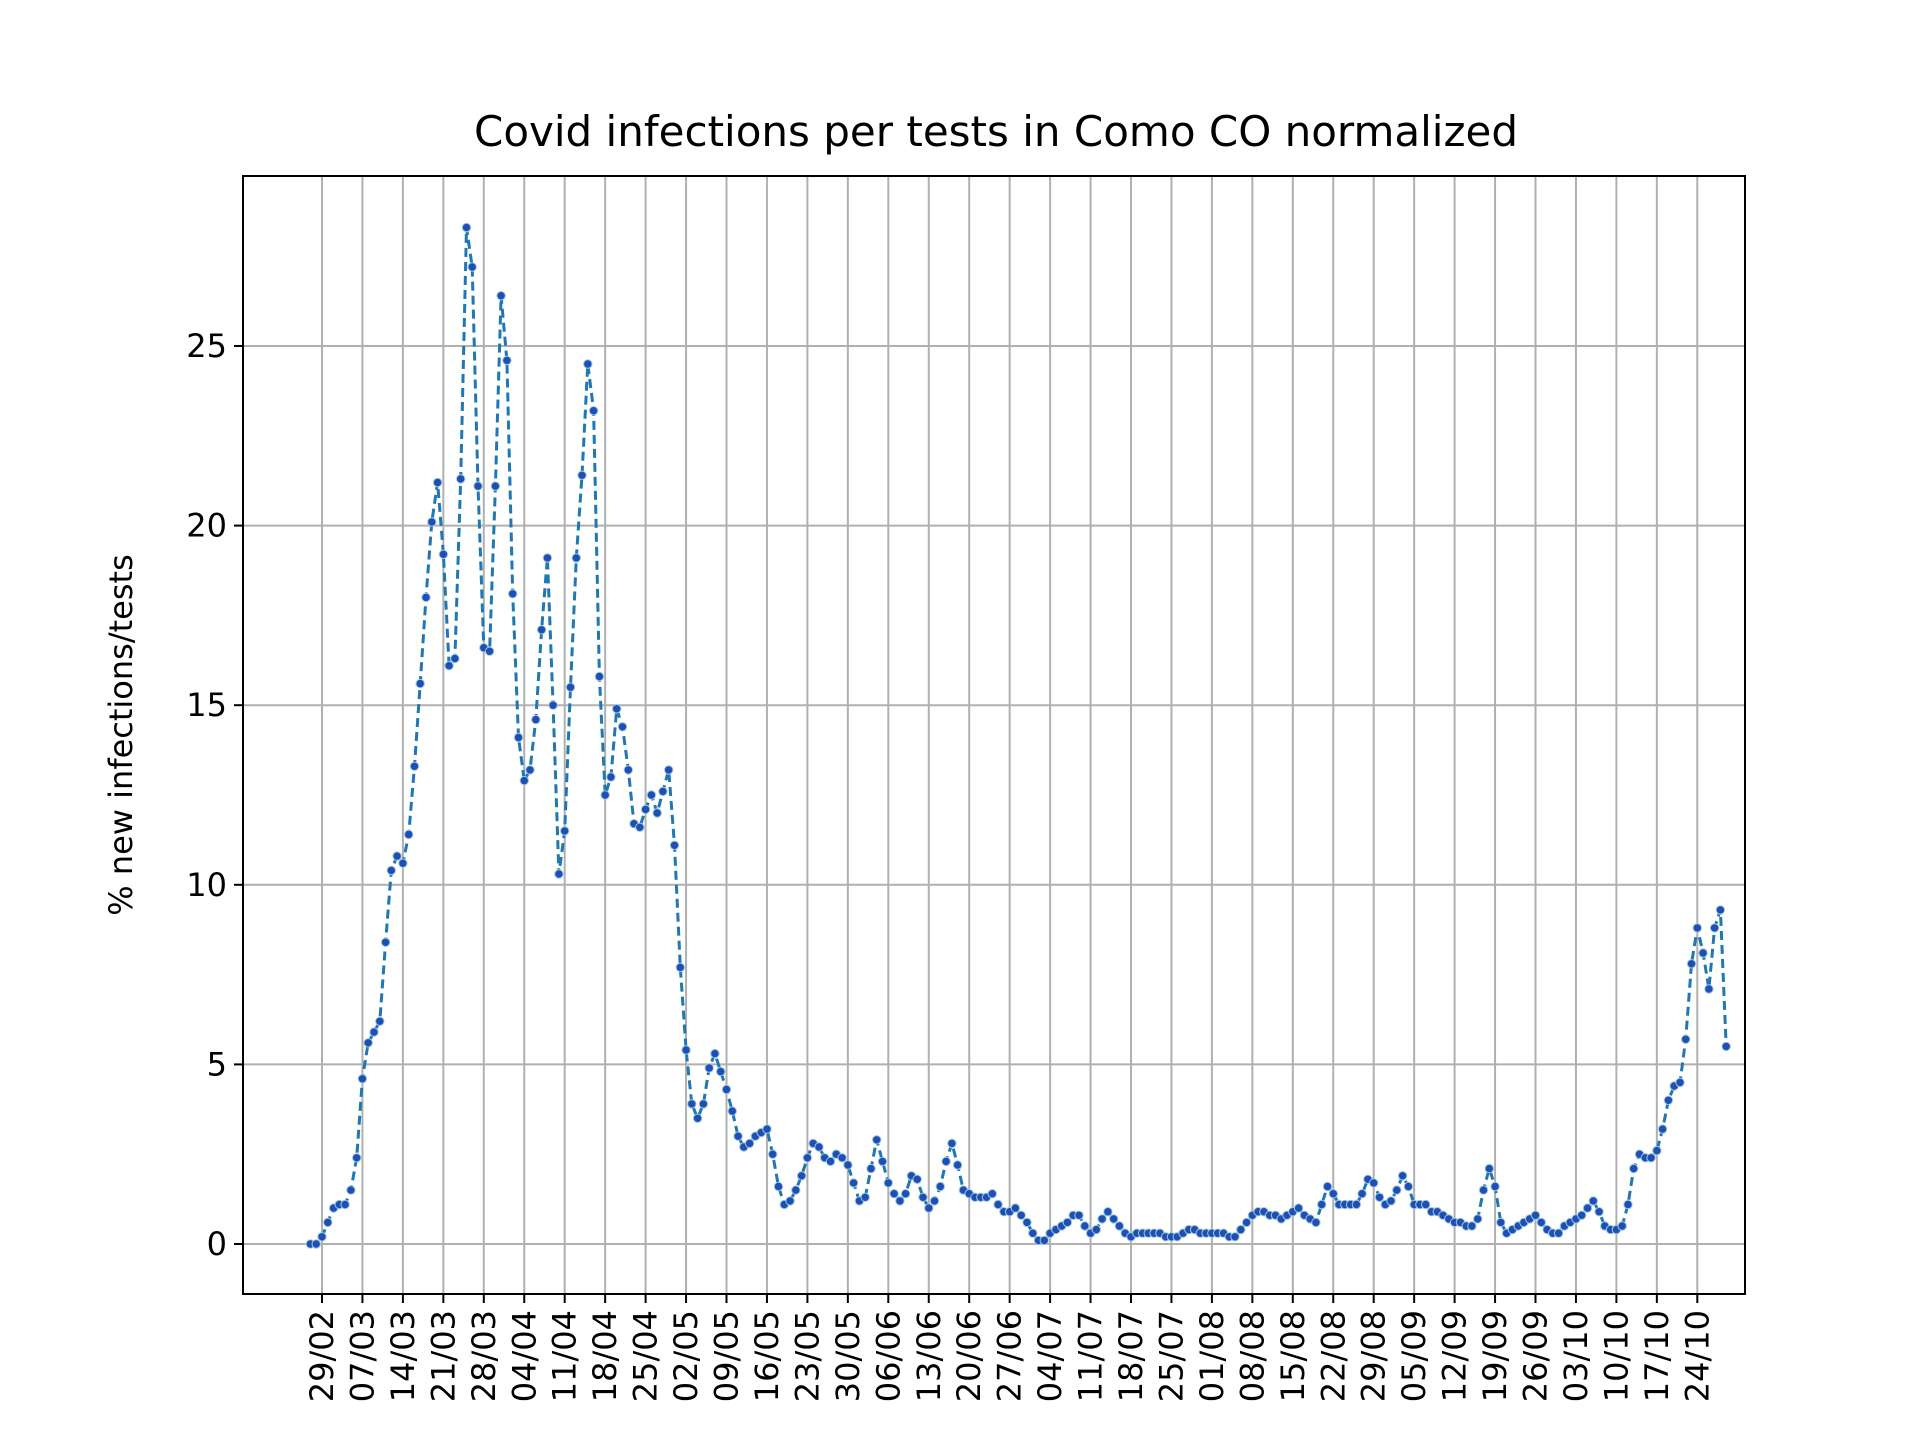 The height and width of the screenshot is (1440, 1920). I want to click on y-tick-label: 20, so click(206, 526).